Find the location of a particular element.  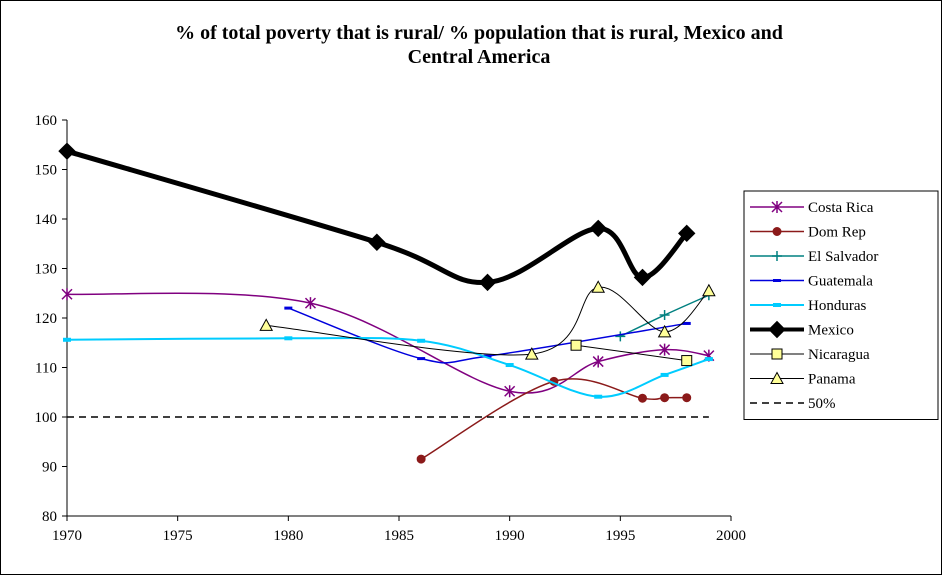

series-costa-rica is located at coordinates (388, 343).